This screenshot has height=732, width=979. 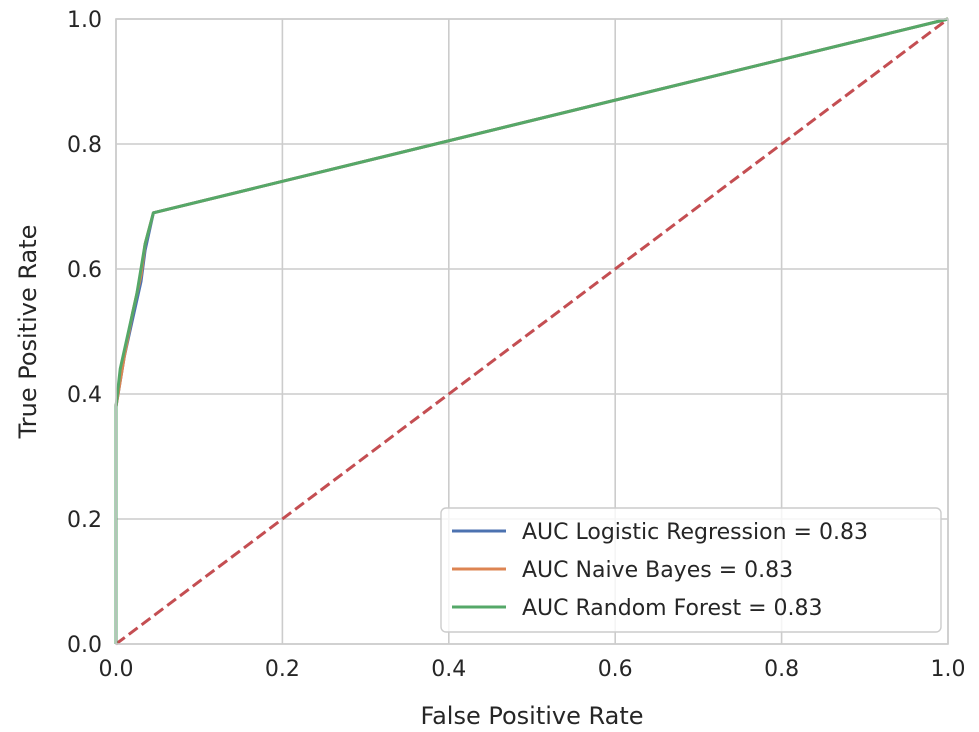 What do you see at coordinates (282, 669) in the screenshot?
I see `x-tick-label: 0.2` at bounding box center [282, 669].